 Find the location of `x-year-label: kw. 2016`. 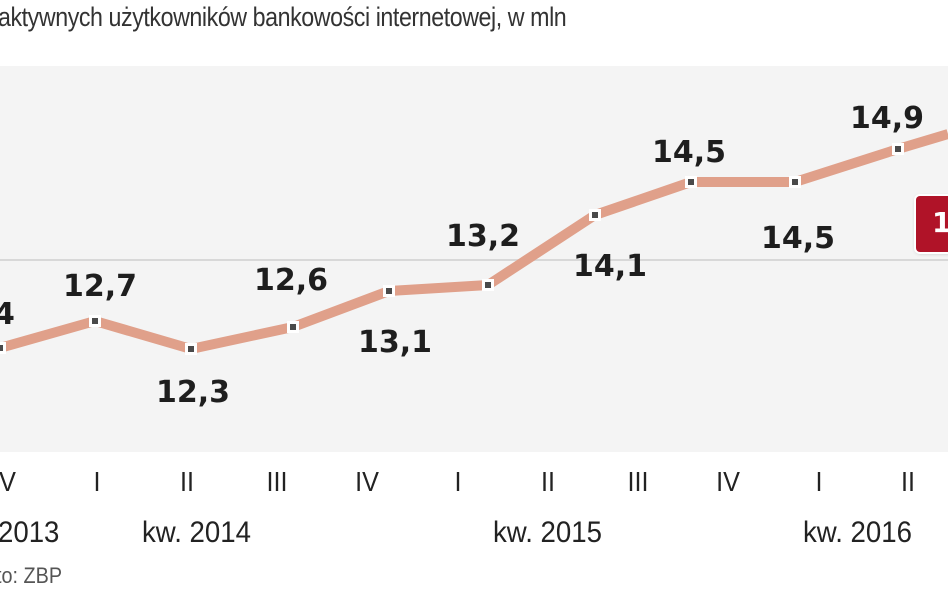

x-year-label: kw. 2016 is located at coordinates (857, 532).